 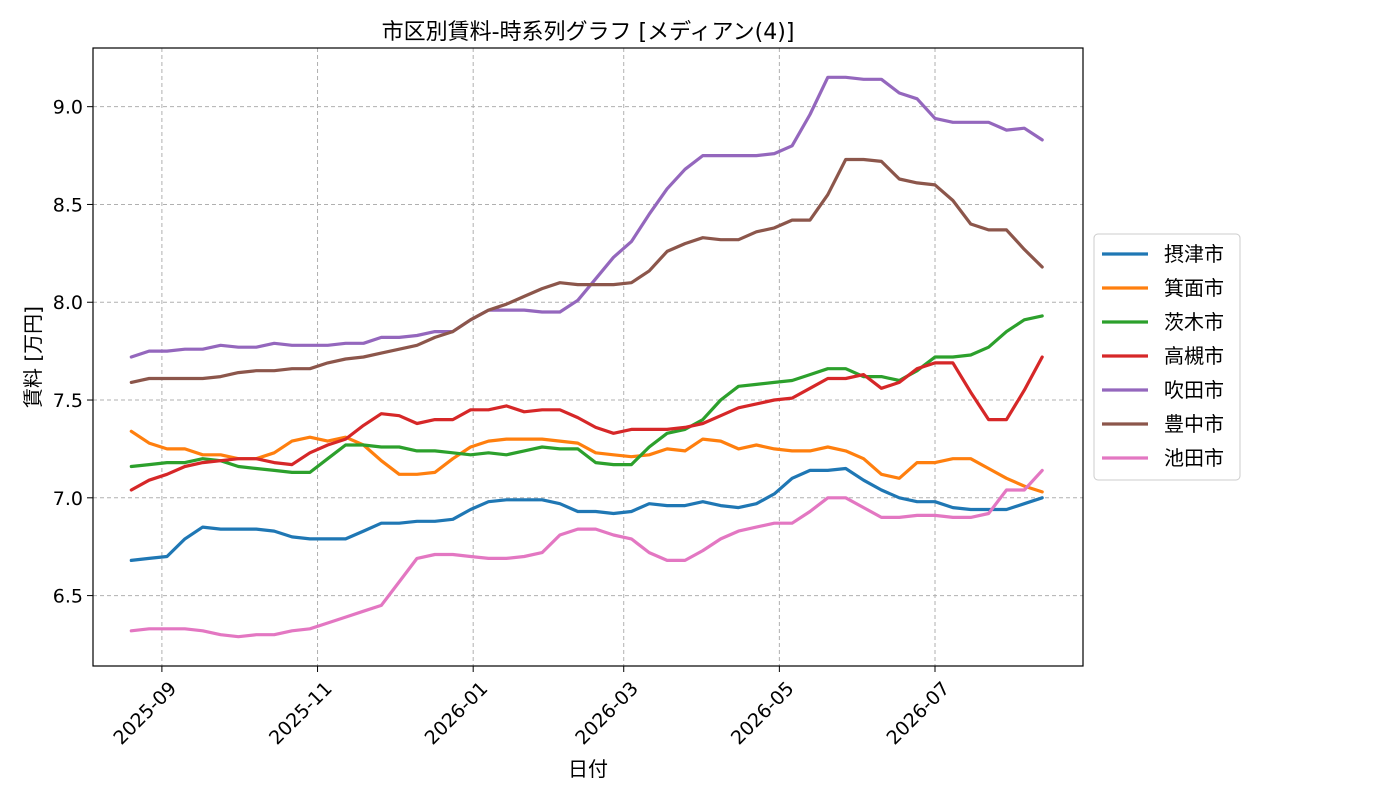 I want to click on x-tick-label: 2025-11, so click(x=301, y=714).